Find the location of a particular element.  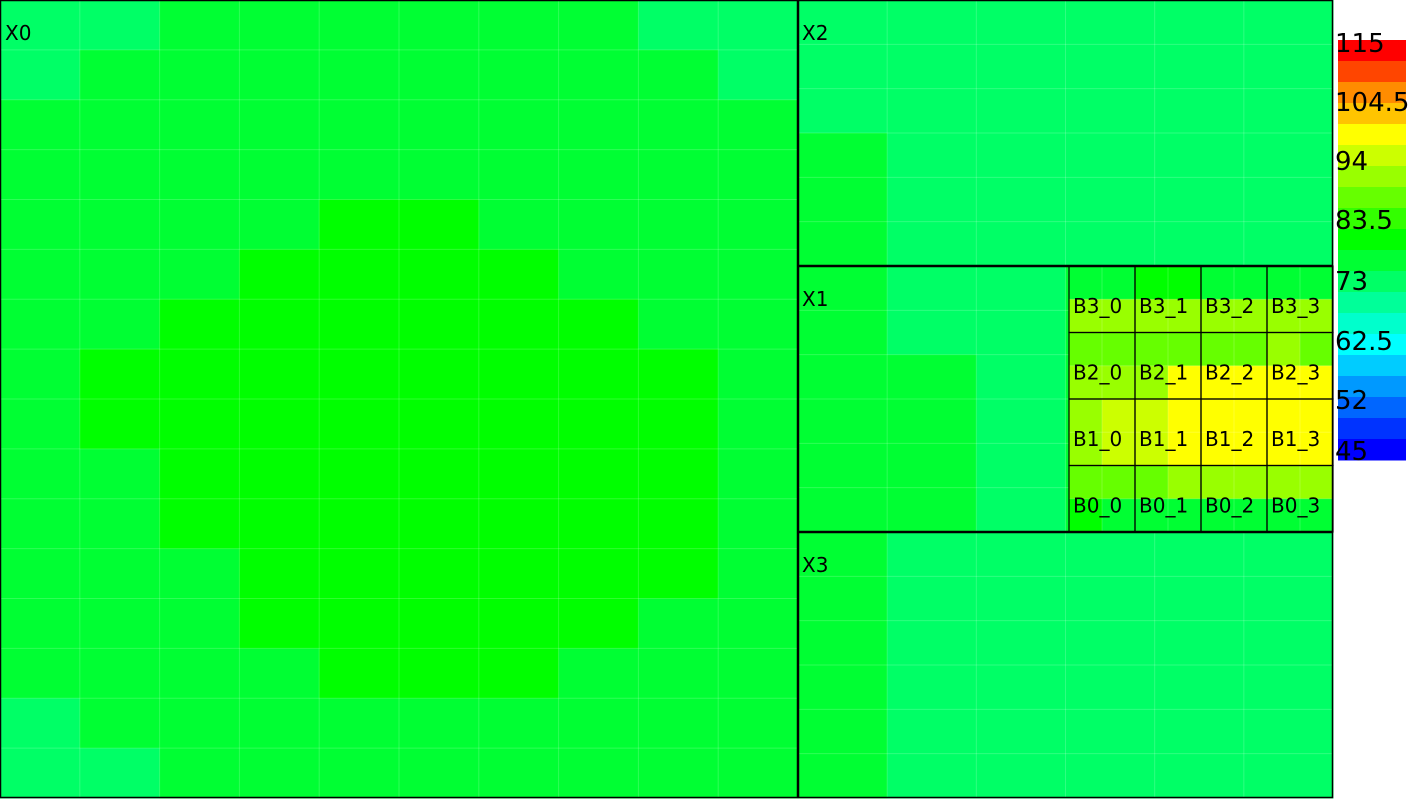

sub-block-label-b1_0: B1_0 is located at coordinates (1097, 439).